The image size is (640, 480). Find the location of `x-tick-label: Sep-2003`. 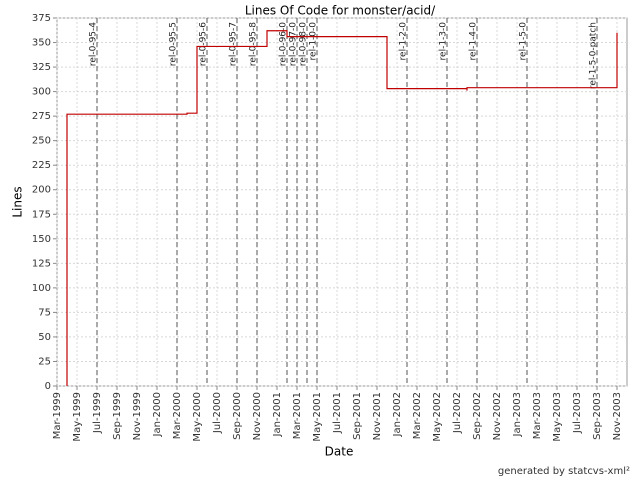

x-tick-label: Sep-2003 is located at coordinates (597, 416).